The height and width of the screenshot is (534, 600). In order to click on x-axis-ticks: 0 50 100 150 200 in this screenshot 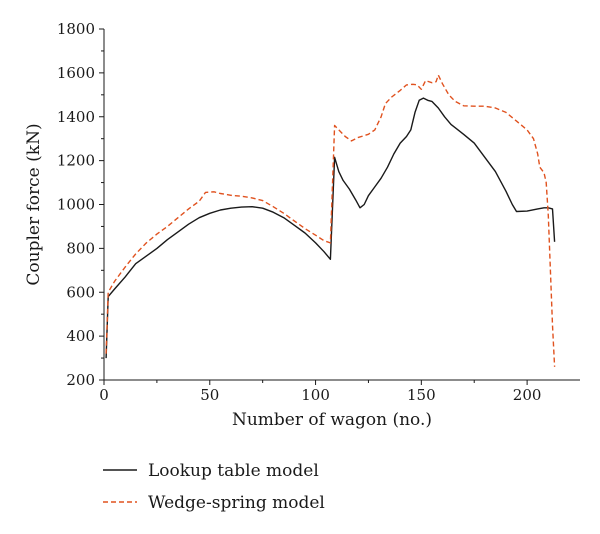, I will do `click(320, 392)`.